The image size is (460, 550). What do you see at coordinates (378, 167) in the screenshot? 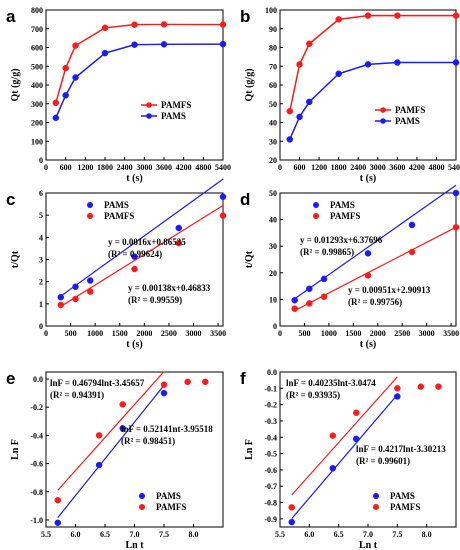
I see `x-tick-label-b: 3000` at bounding box center [378, 167].